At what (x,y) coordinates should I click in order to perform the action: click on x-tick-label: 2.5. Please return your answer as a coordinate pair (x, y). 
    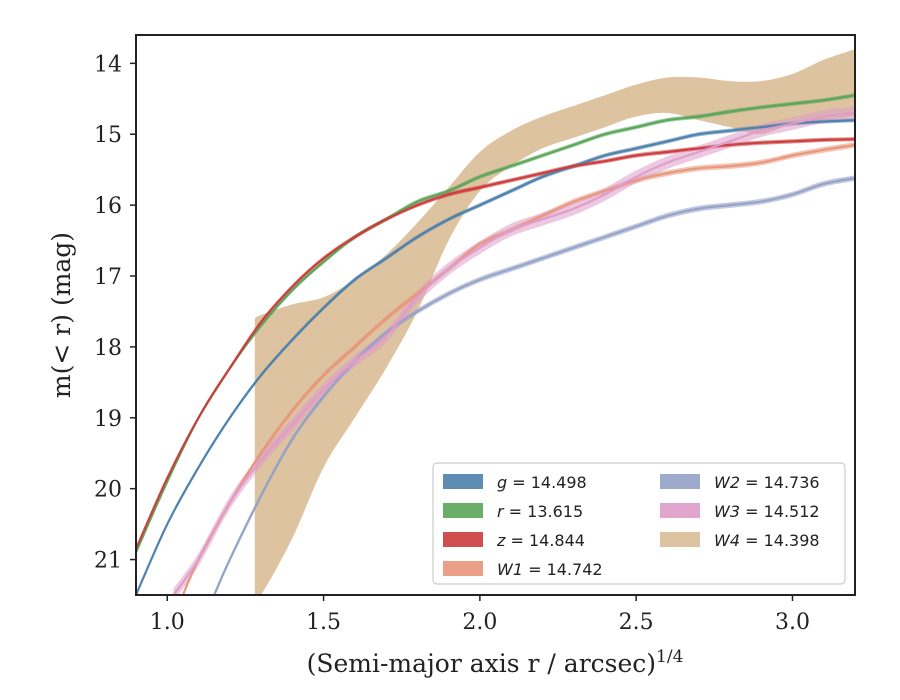
    Looking at the image, I should click on (636, 622).